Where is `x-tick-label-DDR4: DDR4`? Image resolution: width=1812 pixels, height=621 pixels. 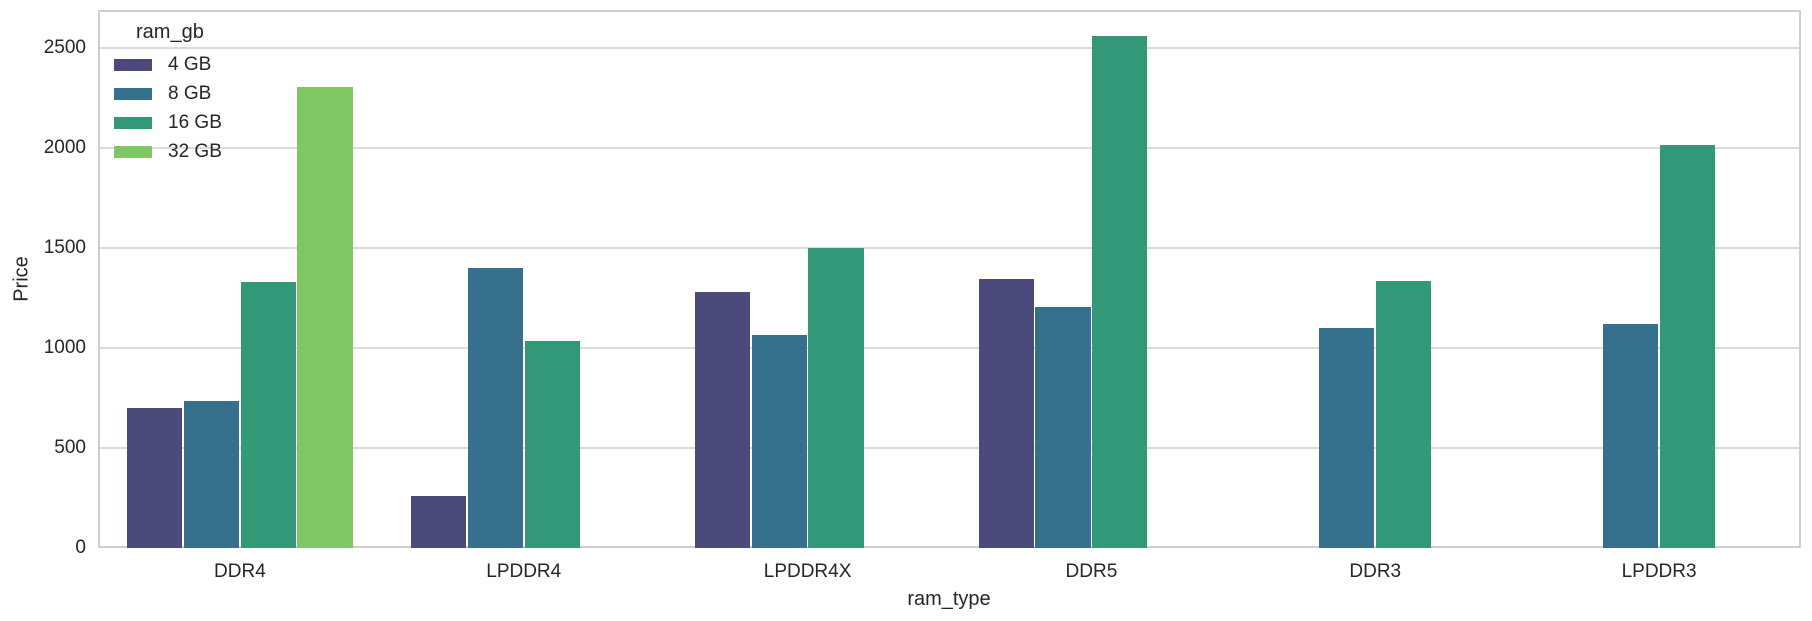 x-tick-label-DDR4: DDR4 is located at coordinates (240, 571).